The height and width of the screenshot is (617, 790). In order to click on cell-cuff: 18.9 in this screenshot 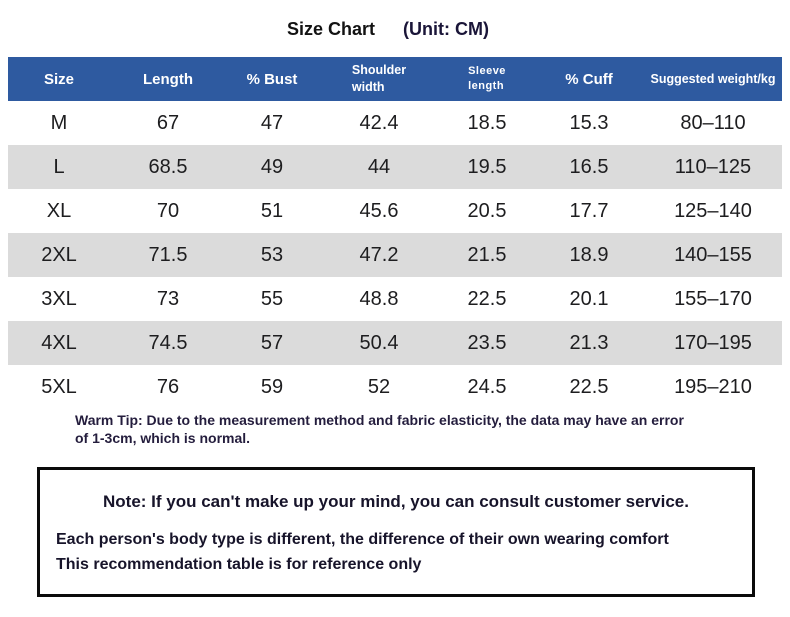, I will do `click(589, 254)`.